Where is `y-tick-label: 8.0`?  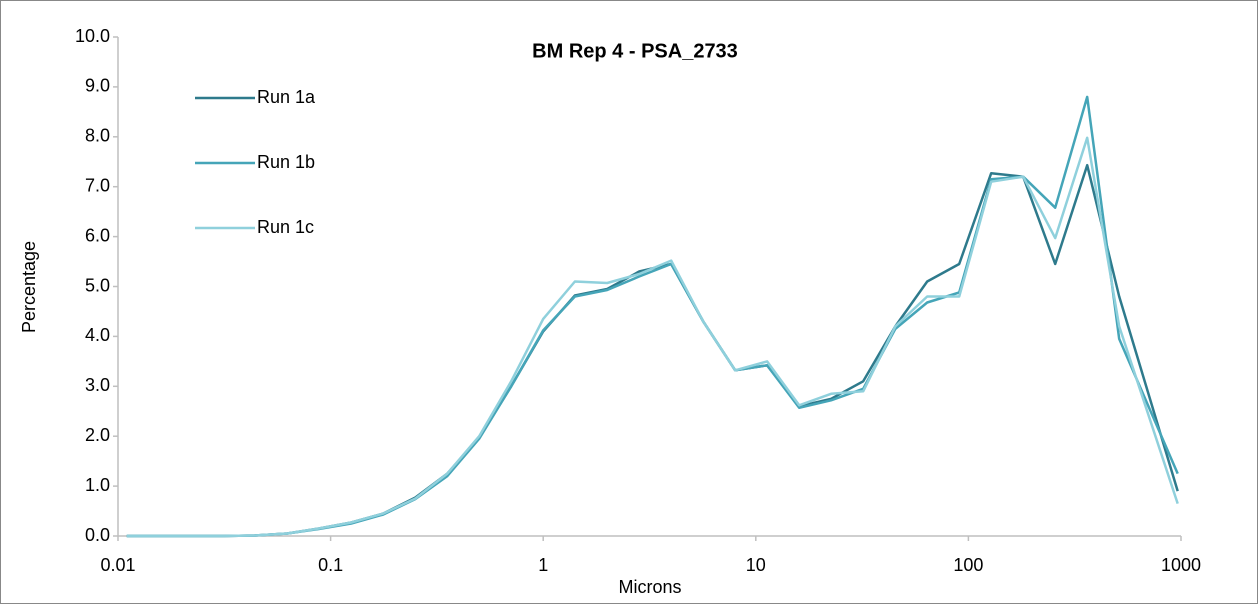 y-tick-label: 8.0 is located at coordinates (97, 136).